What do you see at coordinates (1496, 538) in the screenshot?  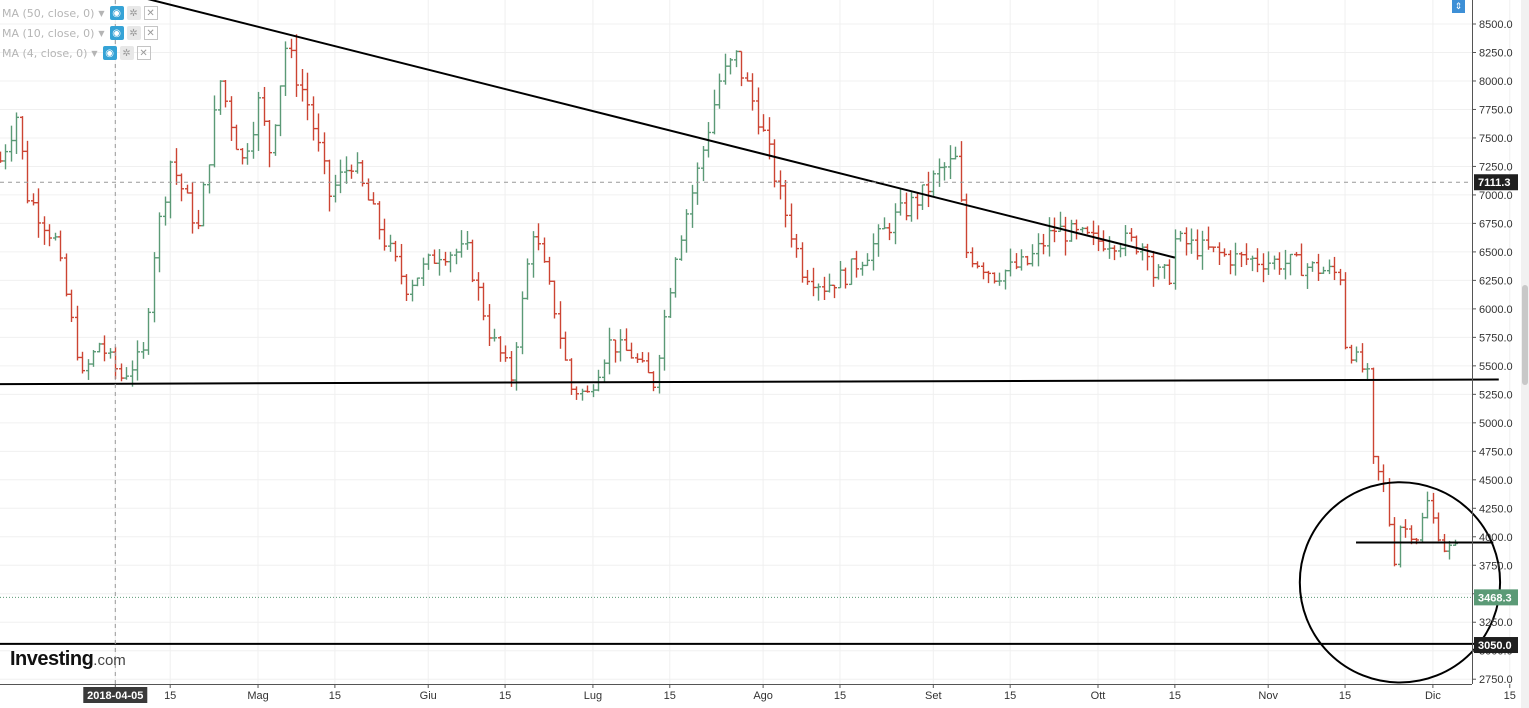 I see `price-tick-label: 4000.0` at bounding box center [1496, 538].